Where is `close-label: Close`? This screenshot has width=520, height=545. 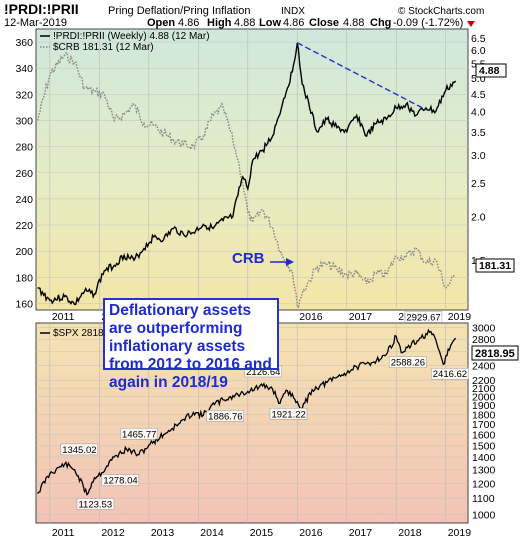
close-label: Close is located at coordinates (324, 23).